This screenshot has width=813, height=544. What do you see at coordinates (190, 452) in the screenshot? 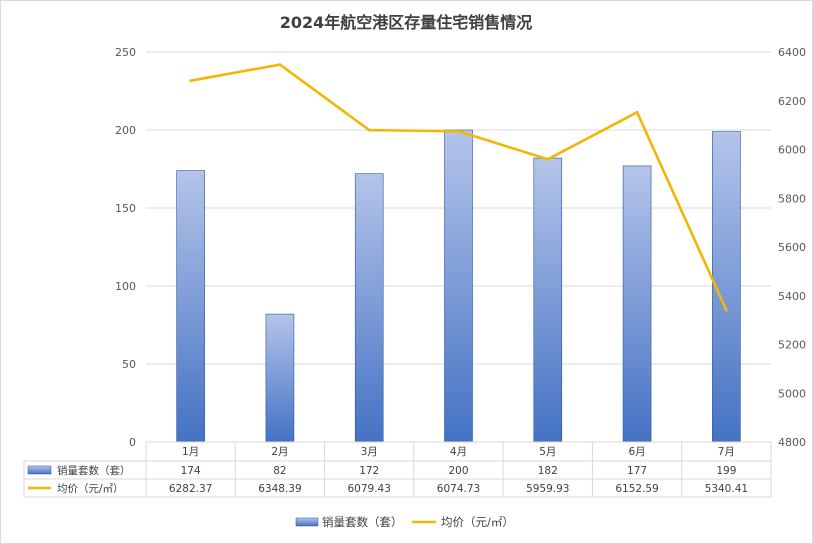
I see `x-tick-label: 1月` at bounding box center [190, 452].